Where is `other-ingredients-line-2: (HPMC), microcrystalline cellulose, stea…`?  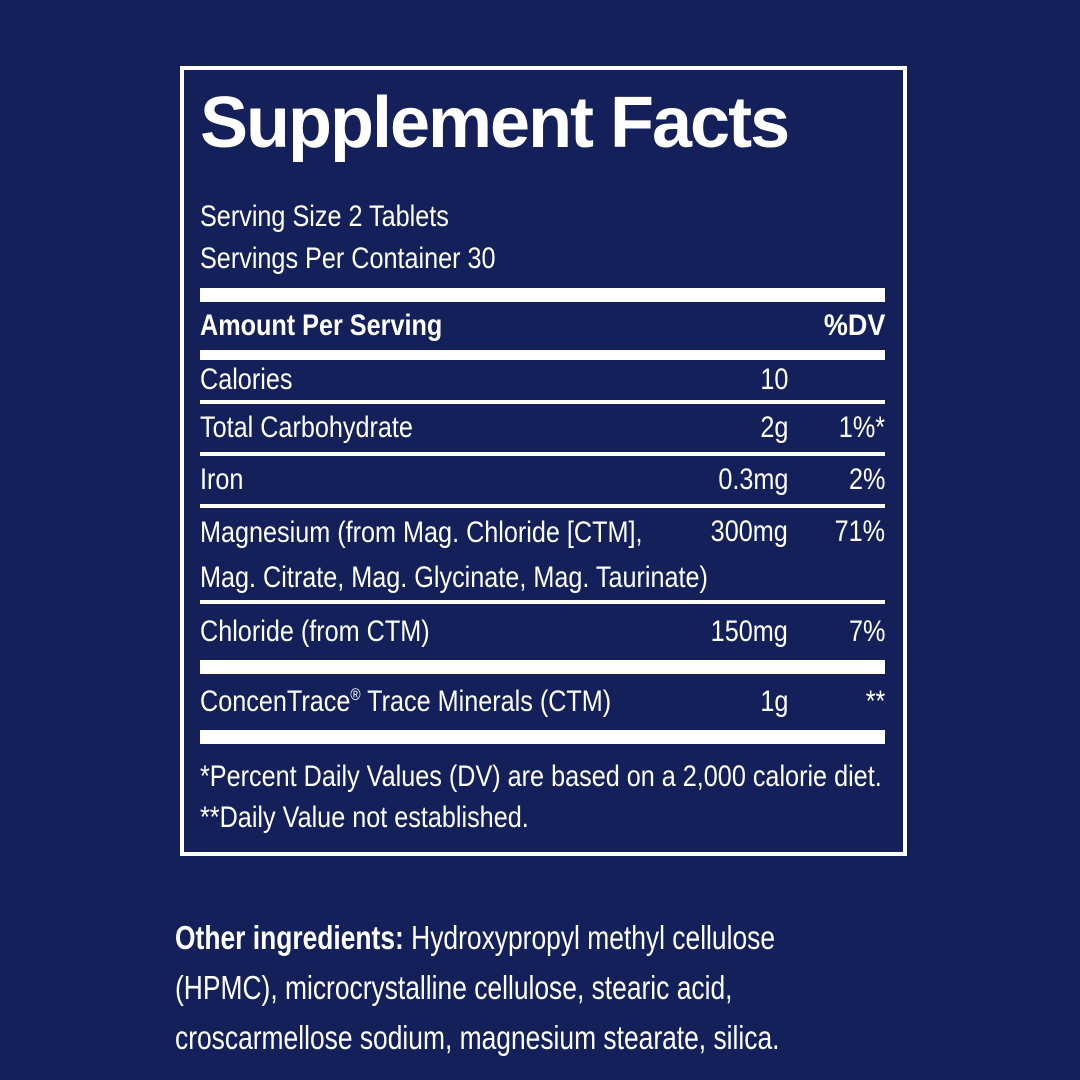
other-ingredients-line-2: (HPMC), microcrystalline cellulose, stea… is located at coordinates (454, 987).